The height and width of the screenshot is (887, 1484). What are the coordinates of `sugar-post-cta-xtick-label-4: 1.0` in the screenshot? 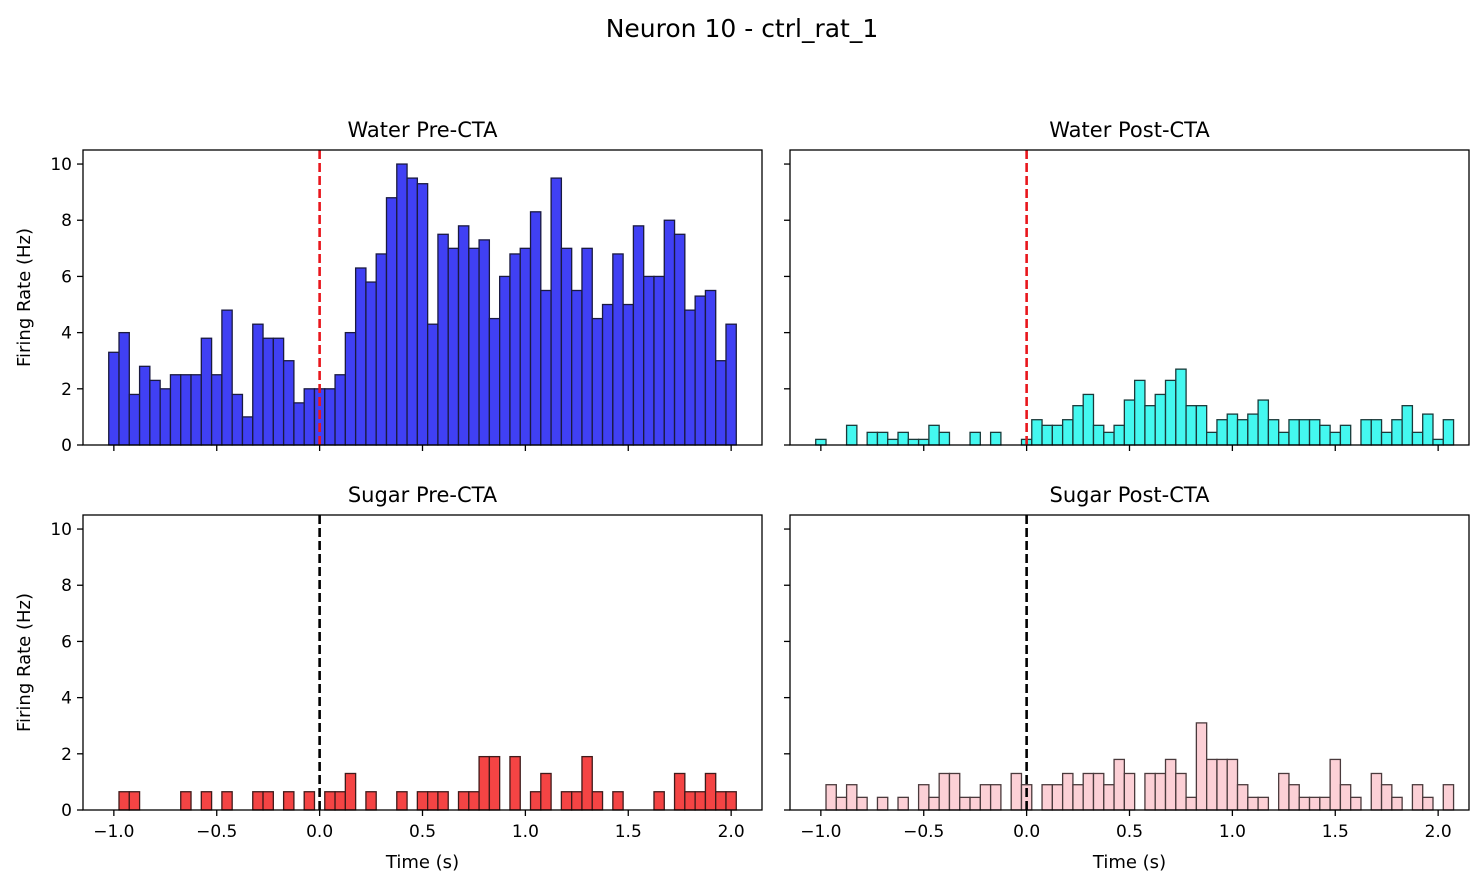 It's located at (1232, 832).